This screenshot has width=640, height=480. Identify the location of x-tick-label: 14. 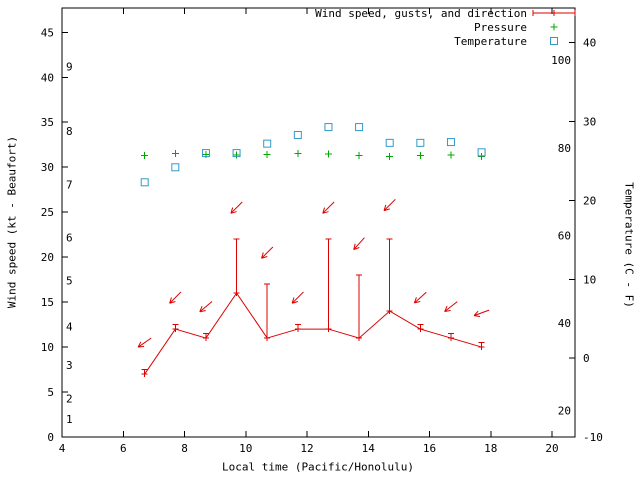
(369, 448).